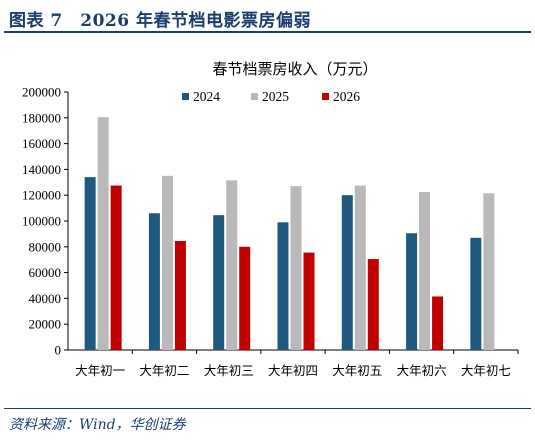 The image size is (535, 442). Describe the element at coordinates (267, 408) in the screenshot. I see `footer-rule` at that location.